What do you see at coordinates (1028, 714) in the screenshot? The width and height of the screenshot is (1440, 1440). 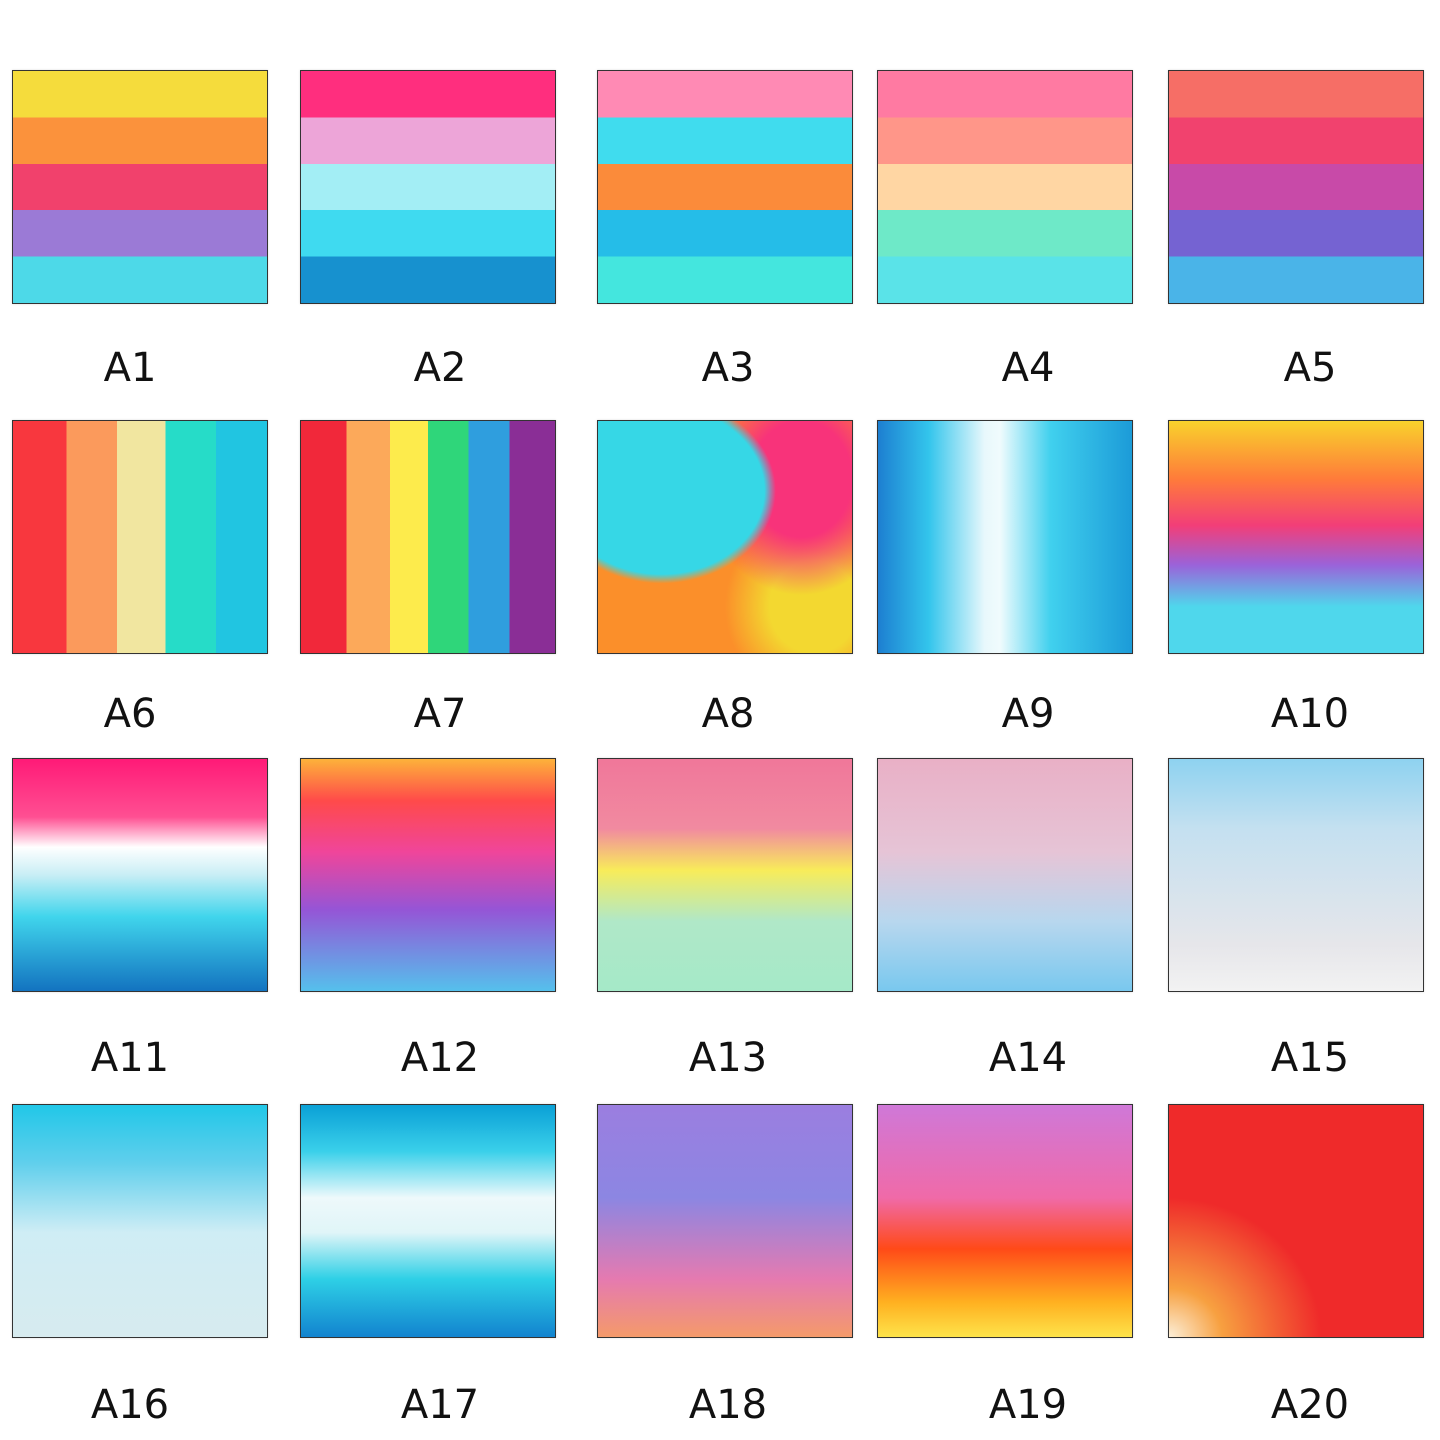 I see `swatch-label: A9` at bounding box center [1028, 714].